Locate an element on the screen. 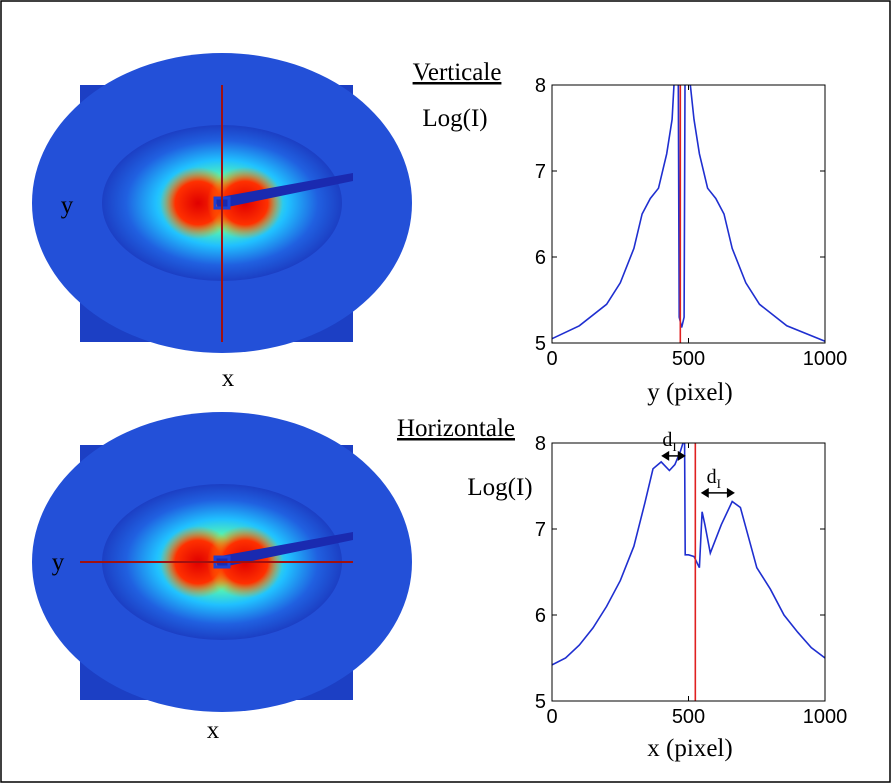 The image size is (891, 783). x-axis-label: y (pixel) is located at coordinates (689, 392).